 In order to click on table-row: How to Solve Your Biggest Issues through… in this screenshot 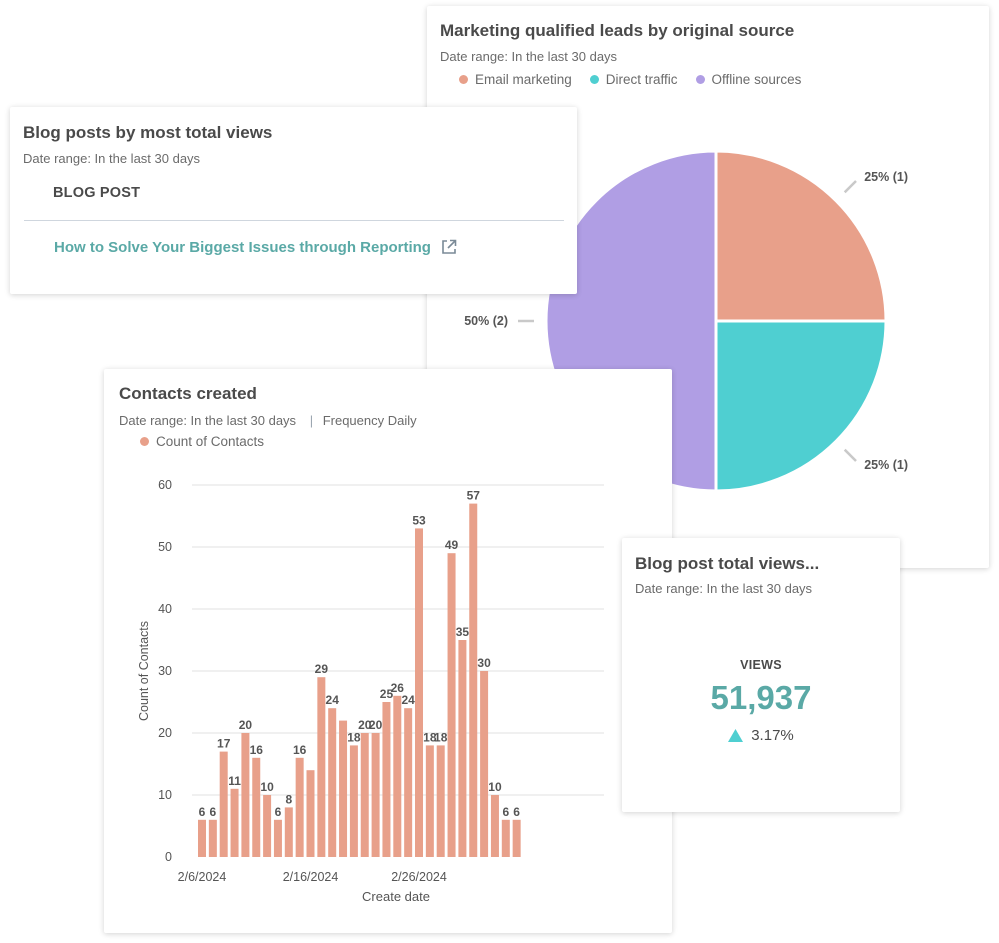, I will do `click(256, 247)`.